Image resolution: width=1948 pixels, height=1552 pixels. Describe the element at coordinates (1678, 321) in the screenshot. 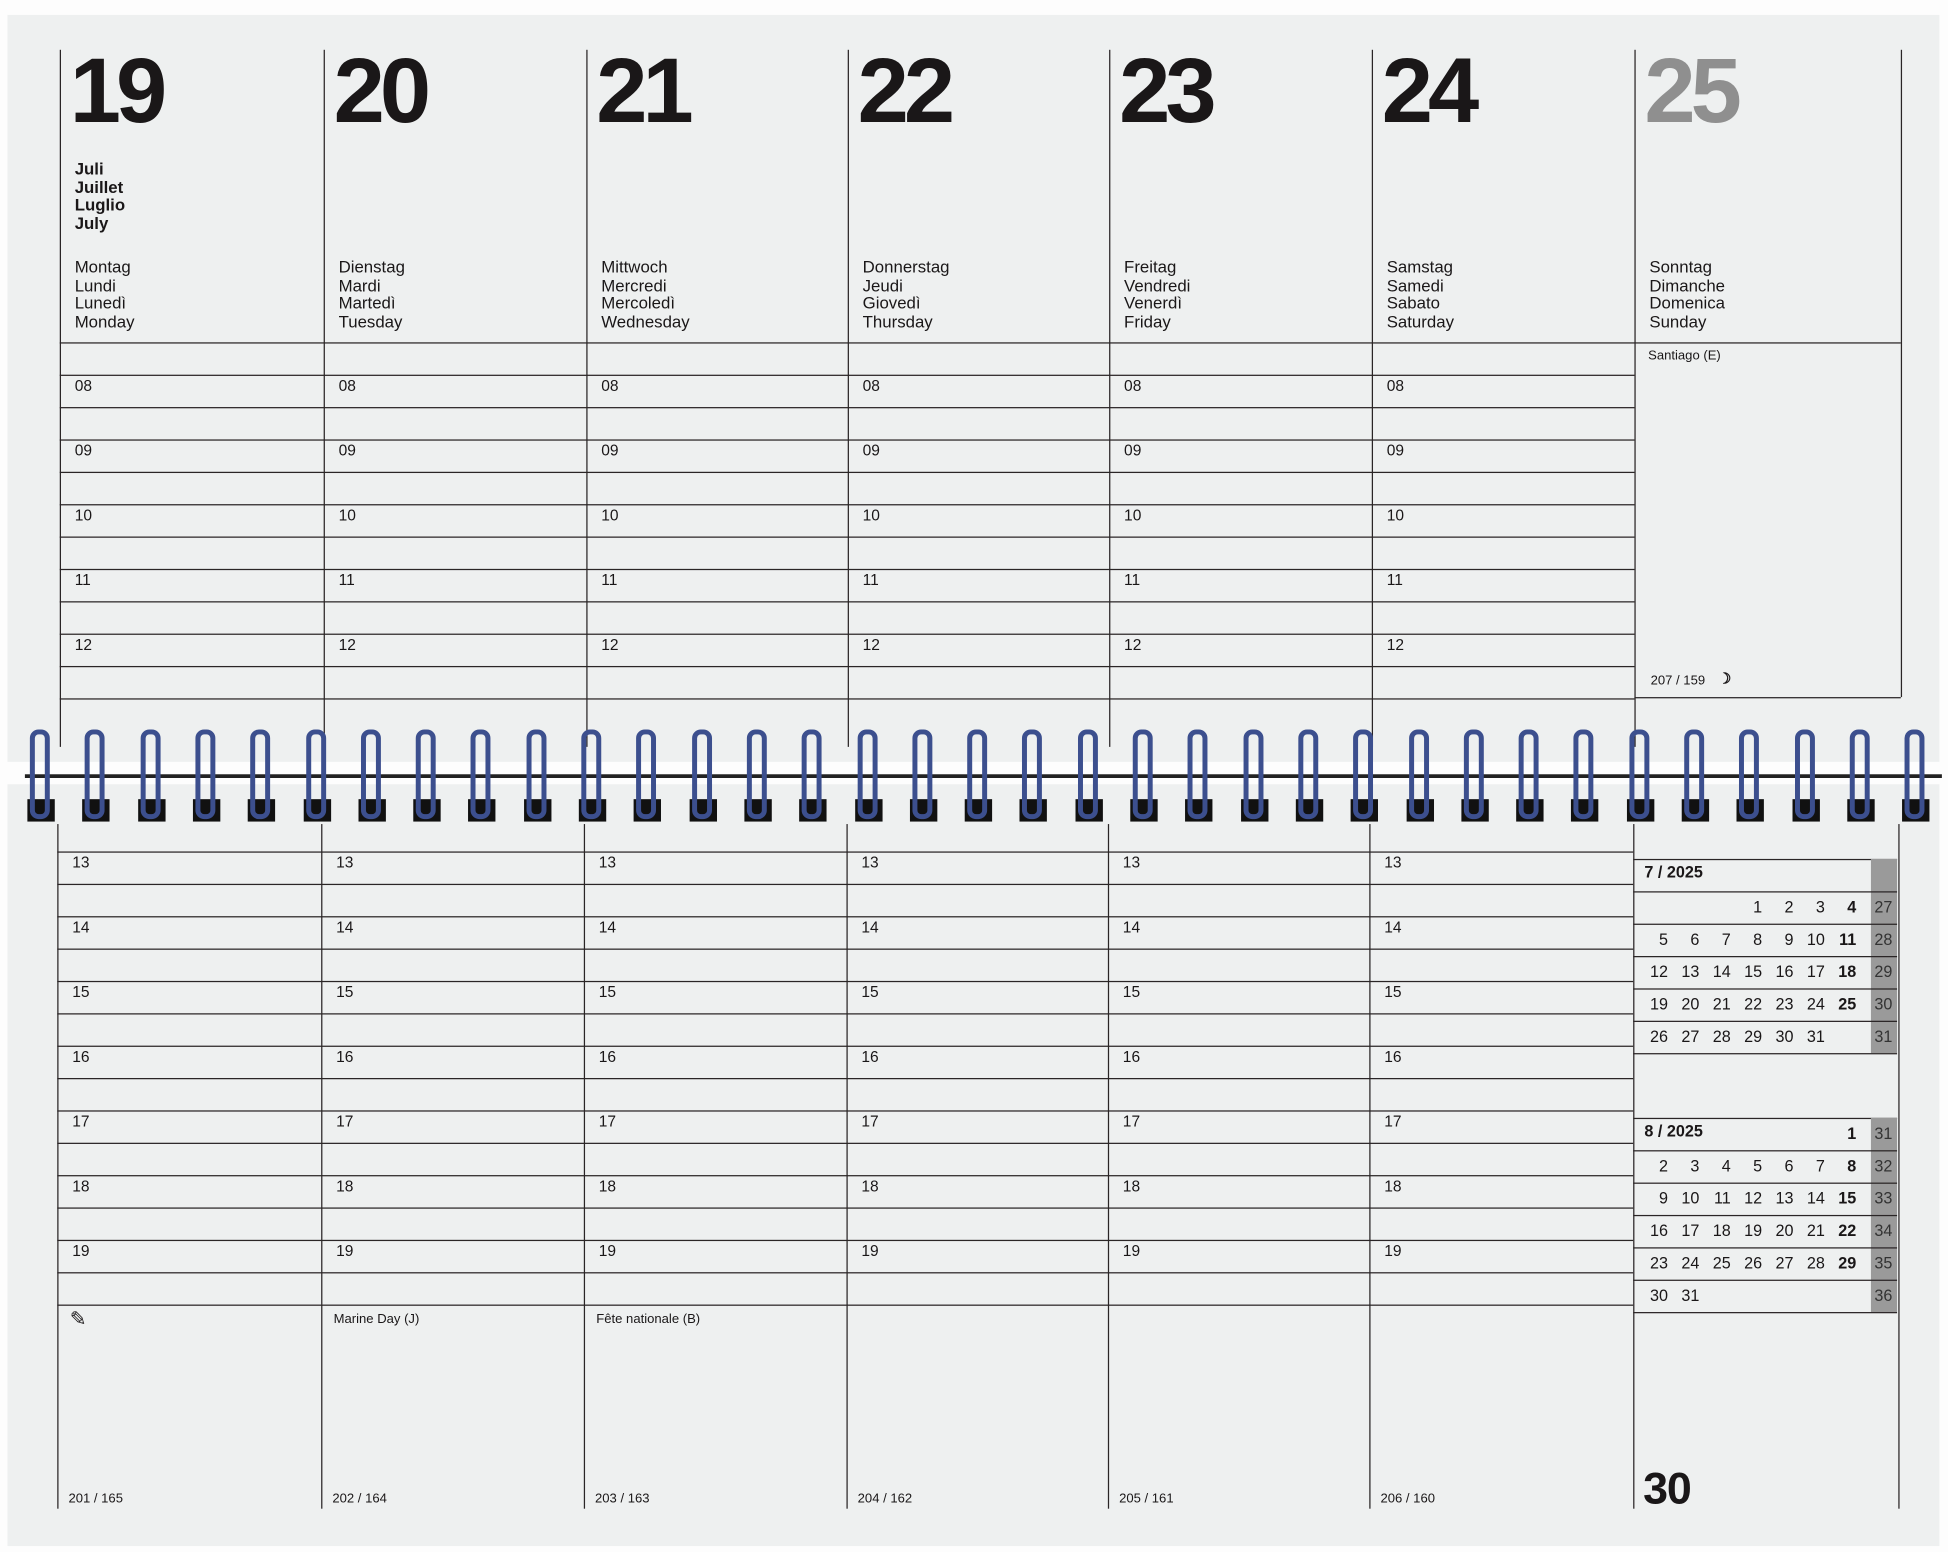

I see `day-name: Sunday` at that location.